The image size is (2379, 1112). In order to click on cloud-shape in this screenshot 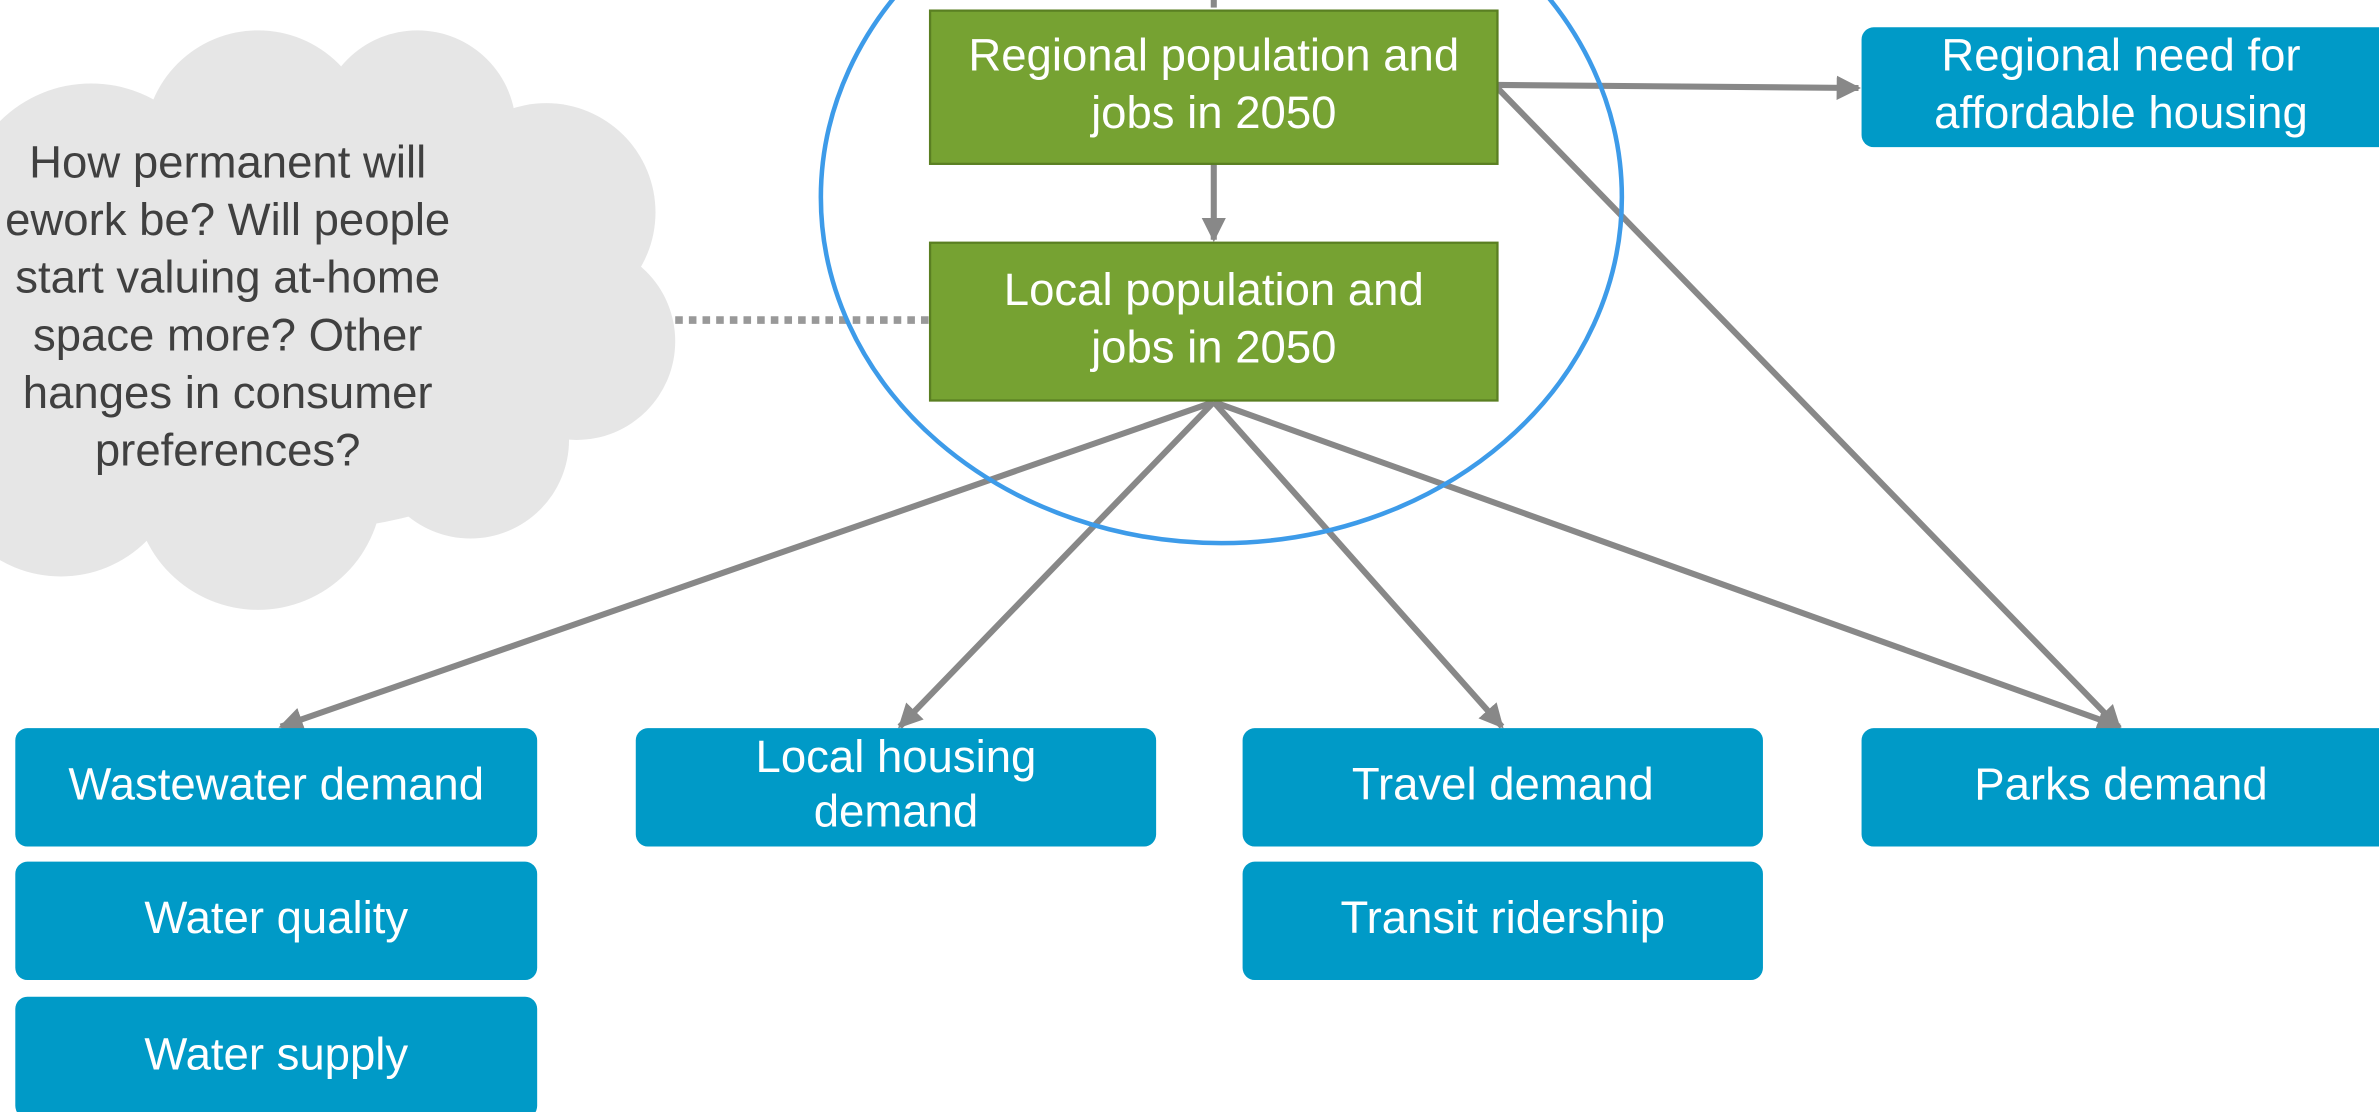, I will do `click(338, 320)`.